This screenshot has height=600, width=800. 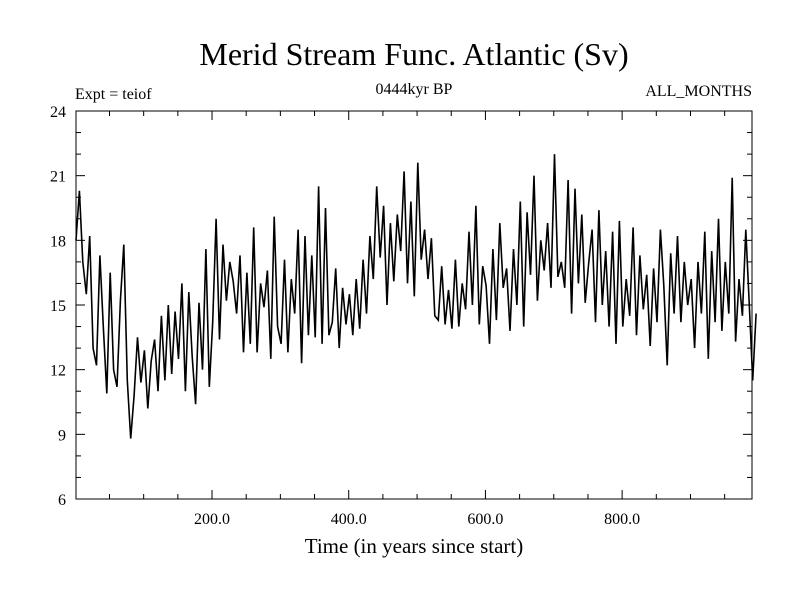 I want to click on y-tick-label: 21, so click(x=58, y=177).